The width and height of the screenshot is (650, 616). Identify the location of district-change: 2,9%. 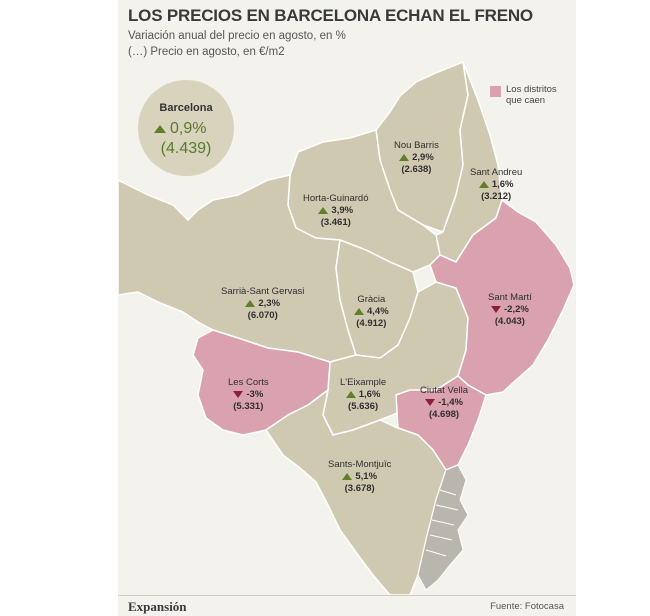
(416, 157).